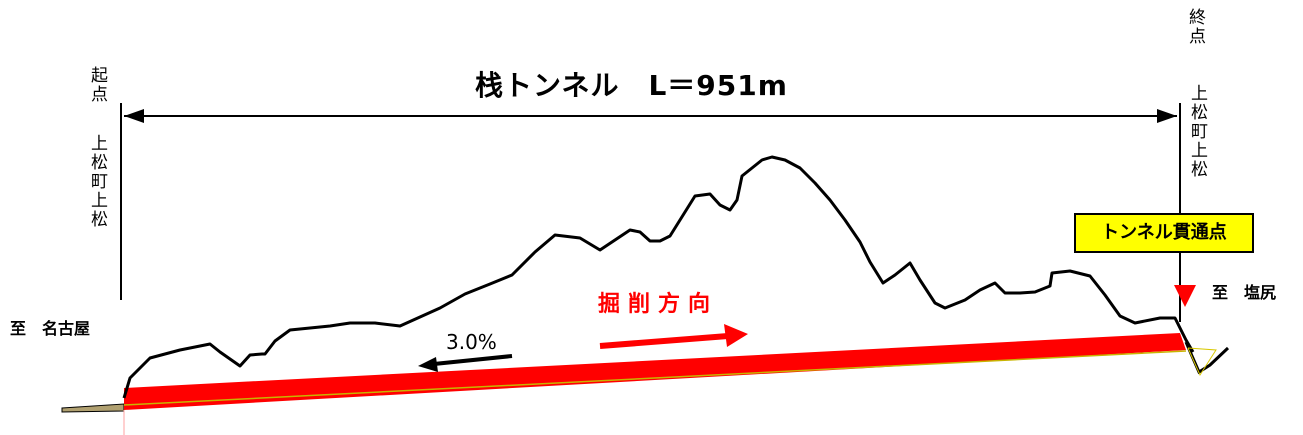 This screenshot has height=435, width=1303. What do you see at coordinates (1164, 233) in the screenshot?
I see `breakthrough-point-badge: トンネル貫通点` at bounding box center [1164, 233].